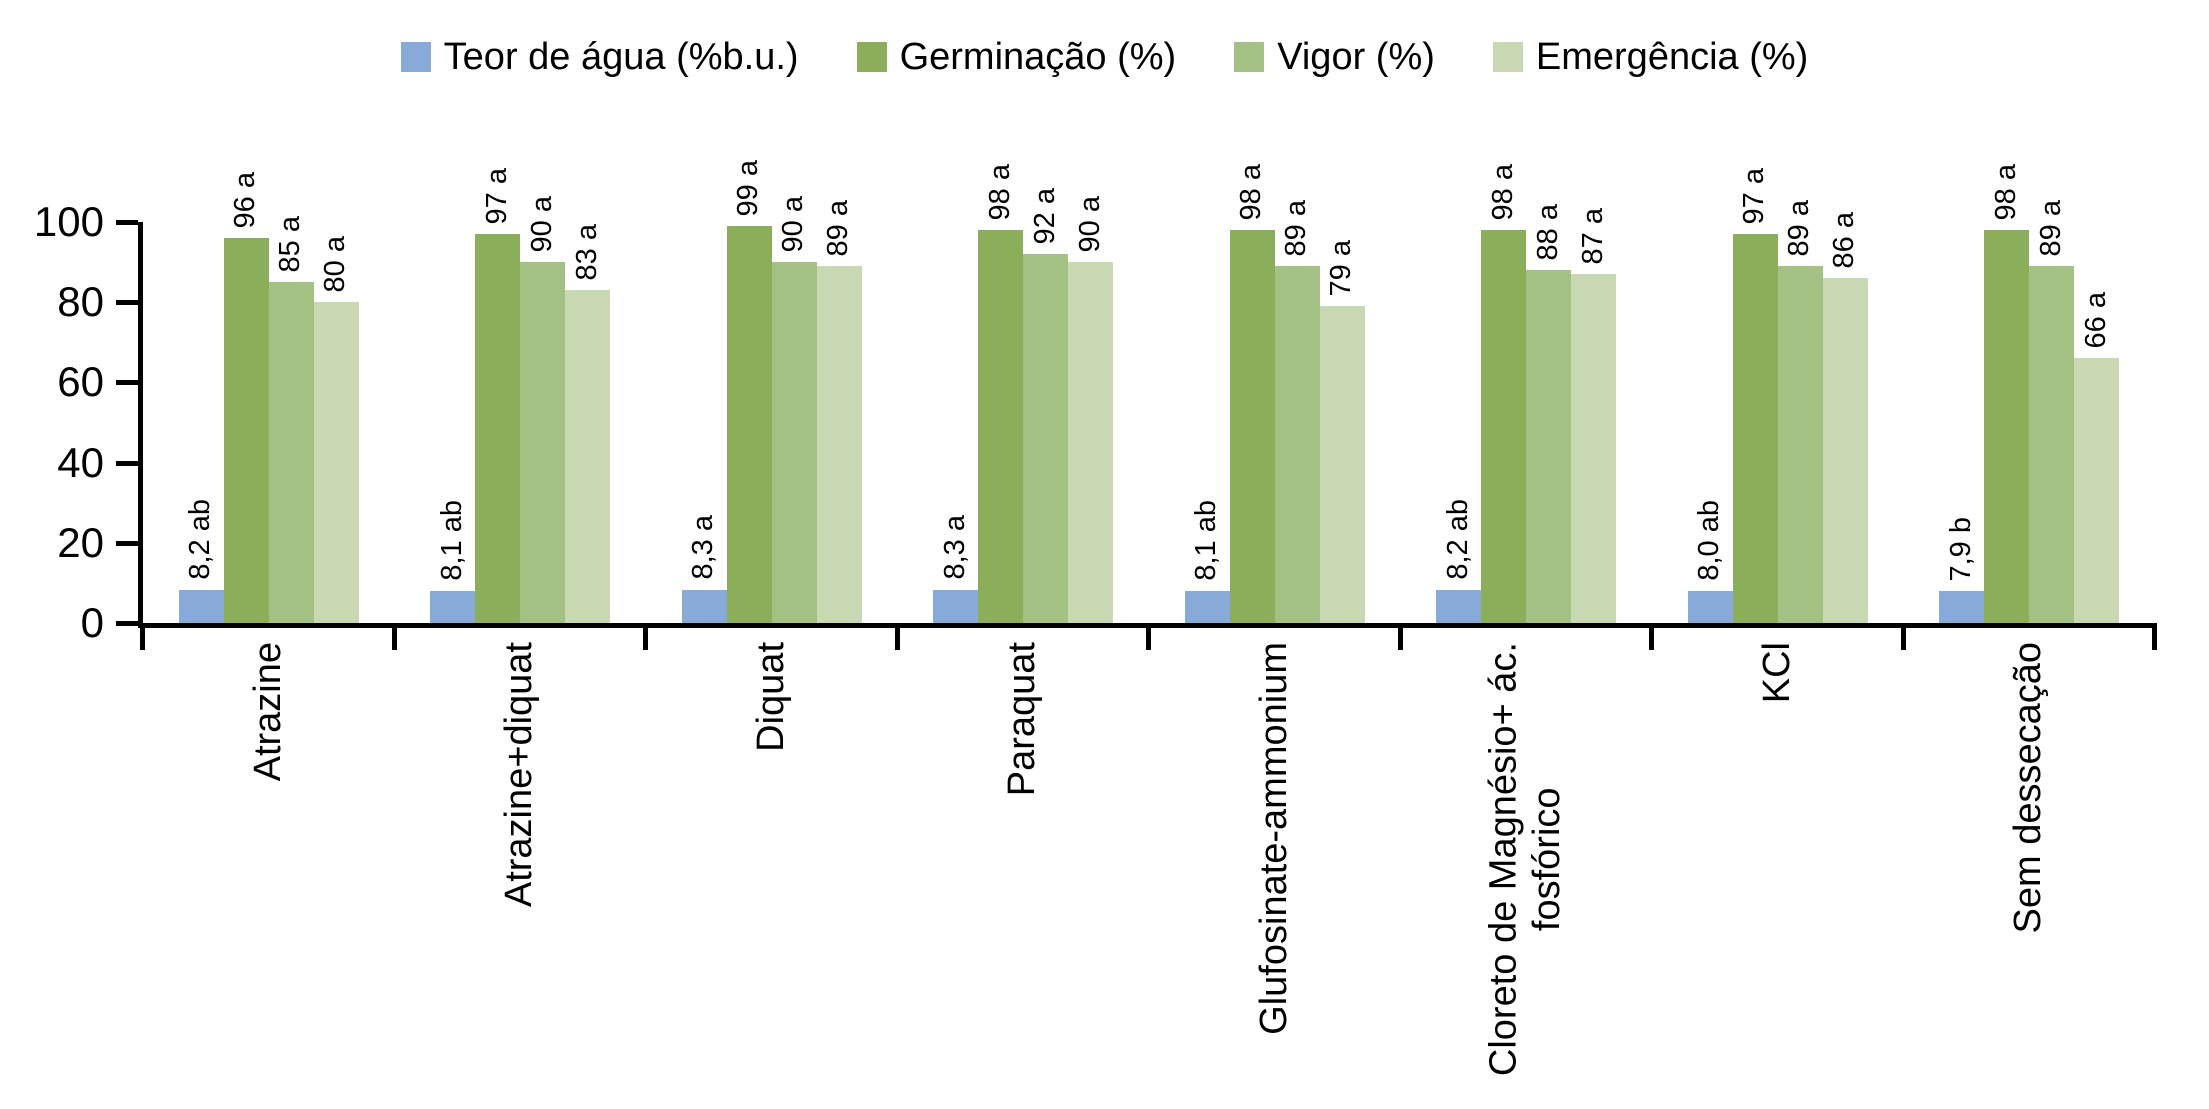 Image resolution: width=2209 pixels, height=1109 pixels. I want to click on category-label: Atrazine, so click(267, 712).